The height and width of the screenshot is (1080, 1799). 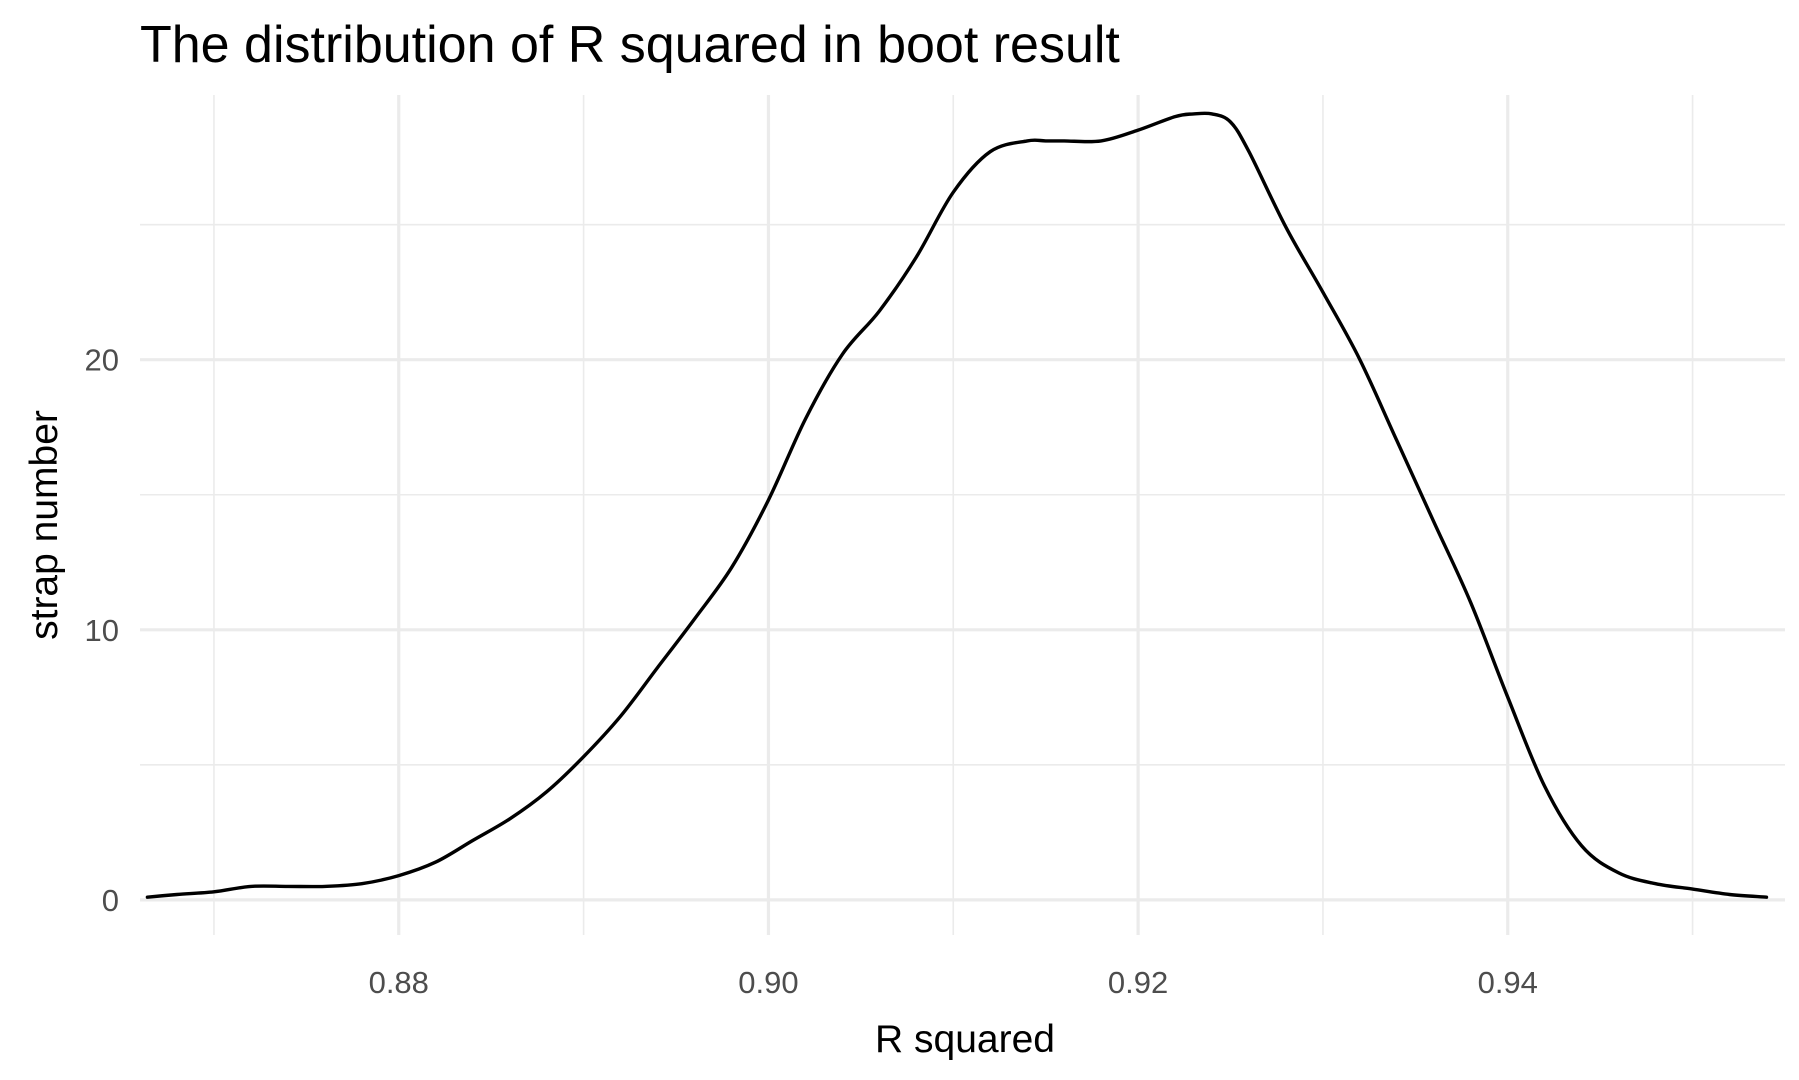 What do you see at coordinates (965, 1039) in the screenshot?
I see `x-axis-title: R squared` at bounding box center [965, 1039].